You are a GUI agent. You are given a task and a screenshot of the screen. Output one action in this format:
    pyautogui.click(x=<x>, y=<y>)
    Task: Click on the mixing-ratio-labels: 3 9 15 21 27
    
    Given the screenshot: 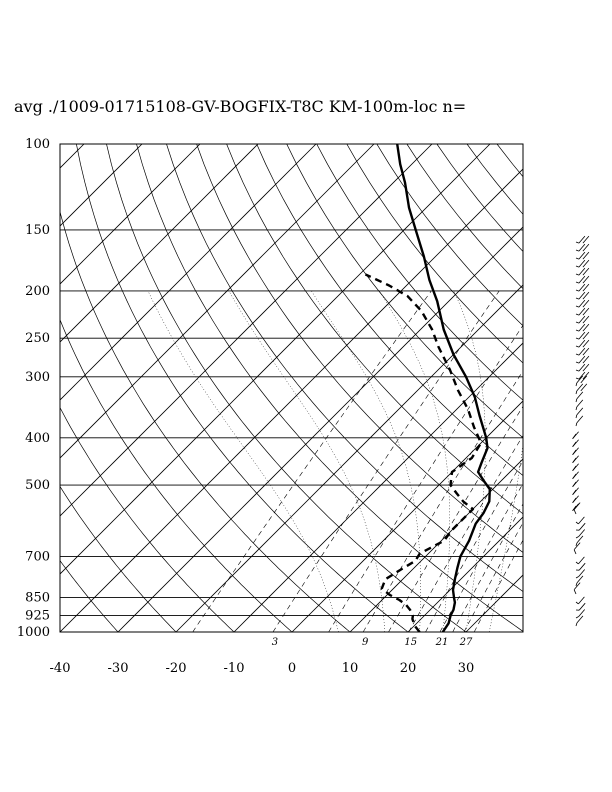 What is the action you would take?
    pyautogui.click(x=372, y=642)
    